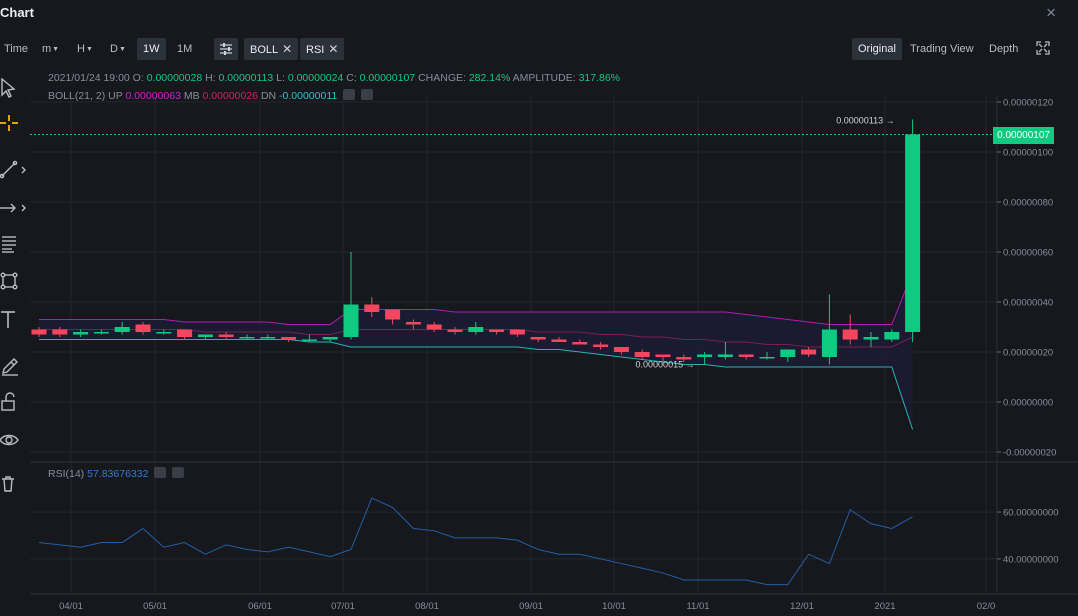 Image resolution: width=1078 pixels, height=616 pixels. What do you see at coordinates (1028, 403) in the screenshot?
I see `y-tick-label: 0.00000000` at bounding box center [1028, 403].